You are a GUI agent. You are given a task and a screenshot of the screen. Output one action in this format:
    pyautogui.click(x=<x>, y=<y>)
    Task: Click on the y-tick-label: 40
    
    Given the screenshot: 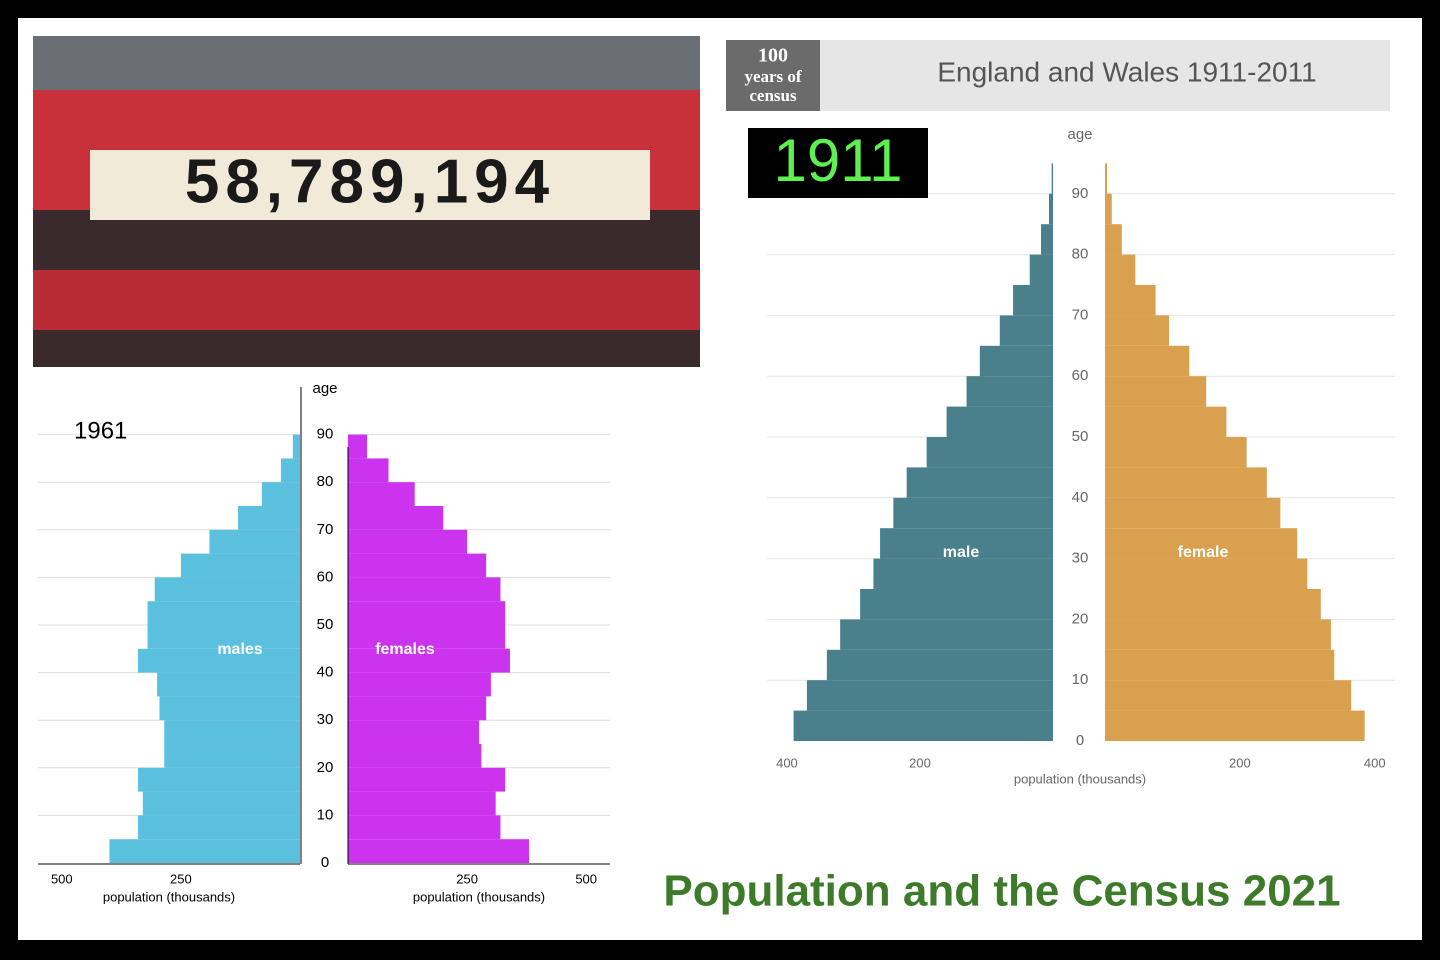 What is the action you would take?
    pyautogui.click(x=325, y=672)
    